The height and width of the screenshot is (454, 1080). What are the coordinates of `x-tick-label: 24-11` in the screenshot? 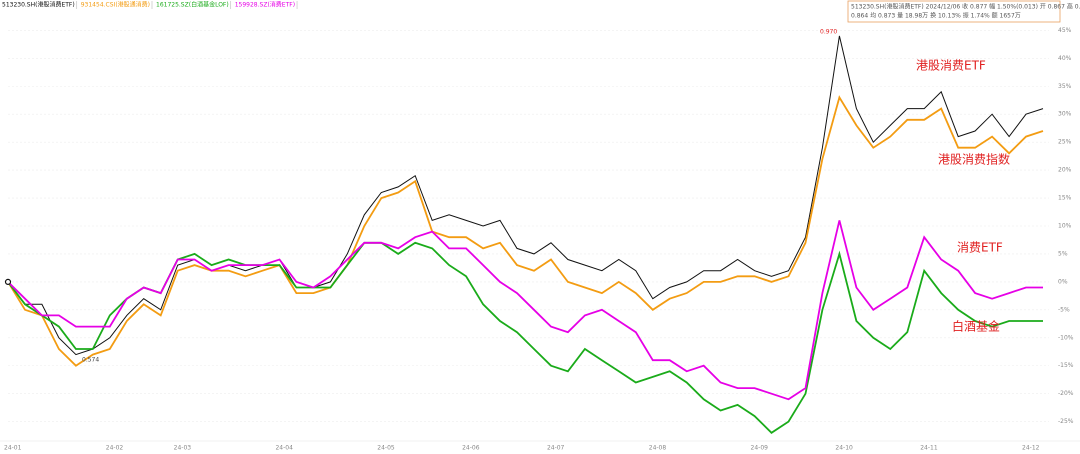 It's located at (929, 448).